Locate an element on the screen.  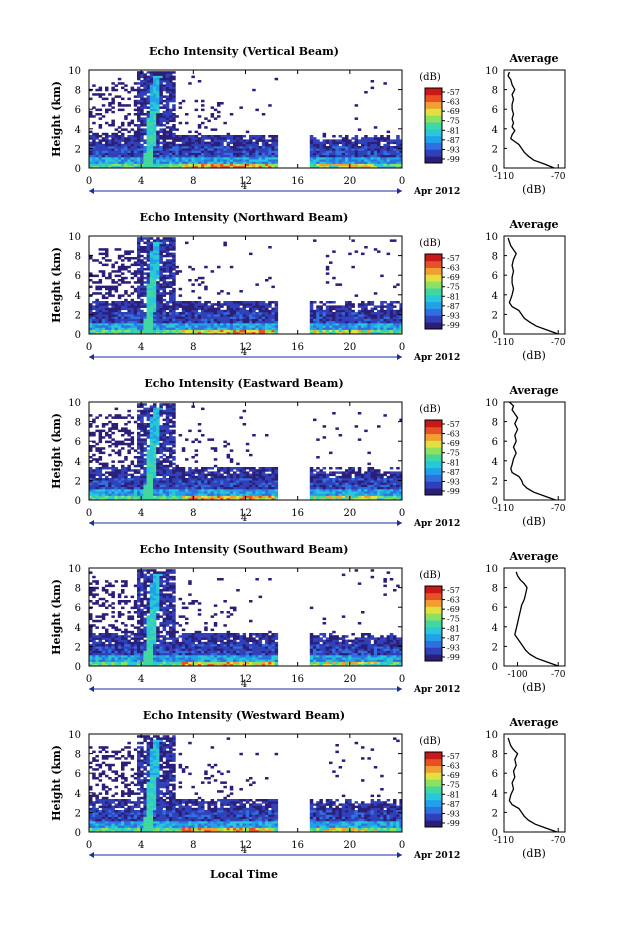
colorbar-unit: (dB) is located at coordinates (430, 77).